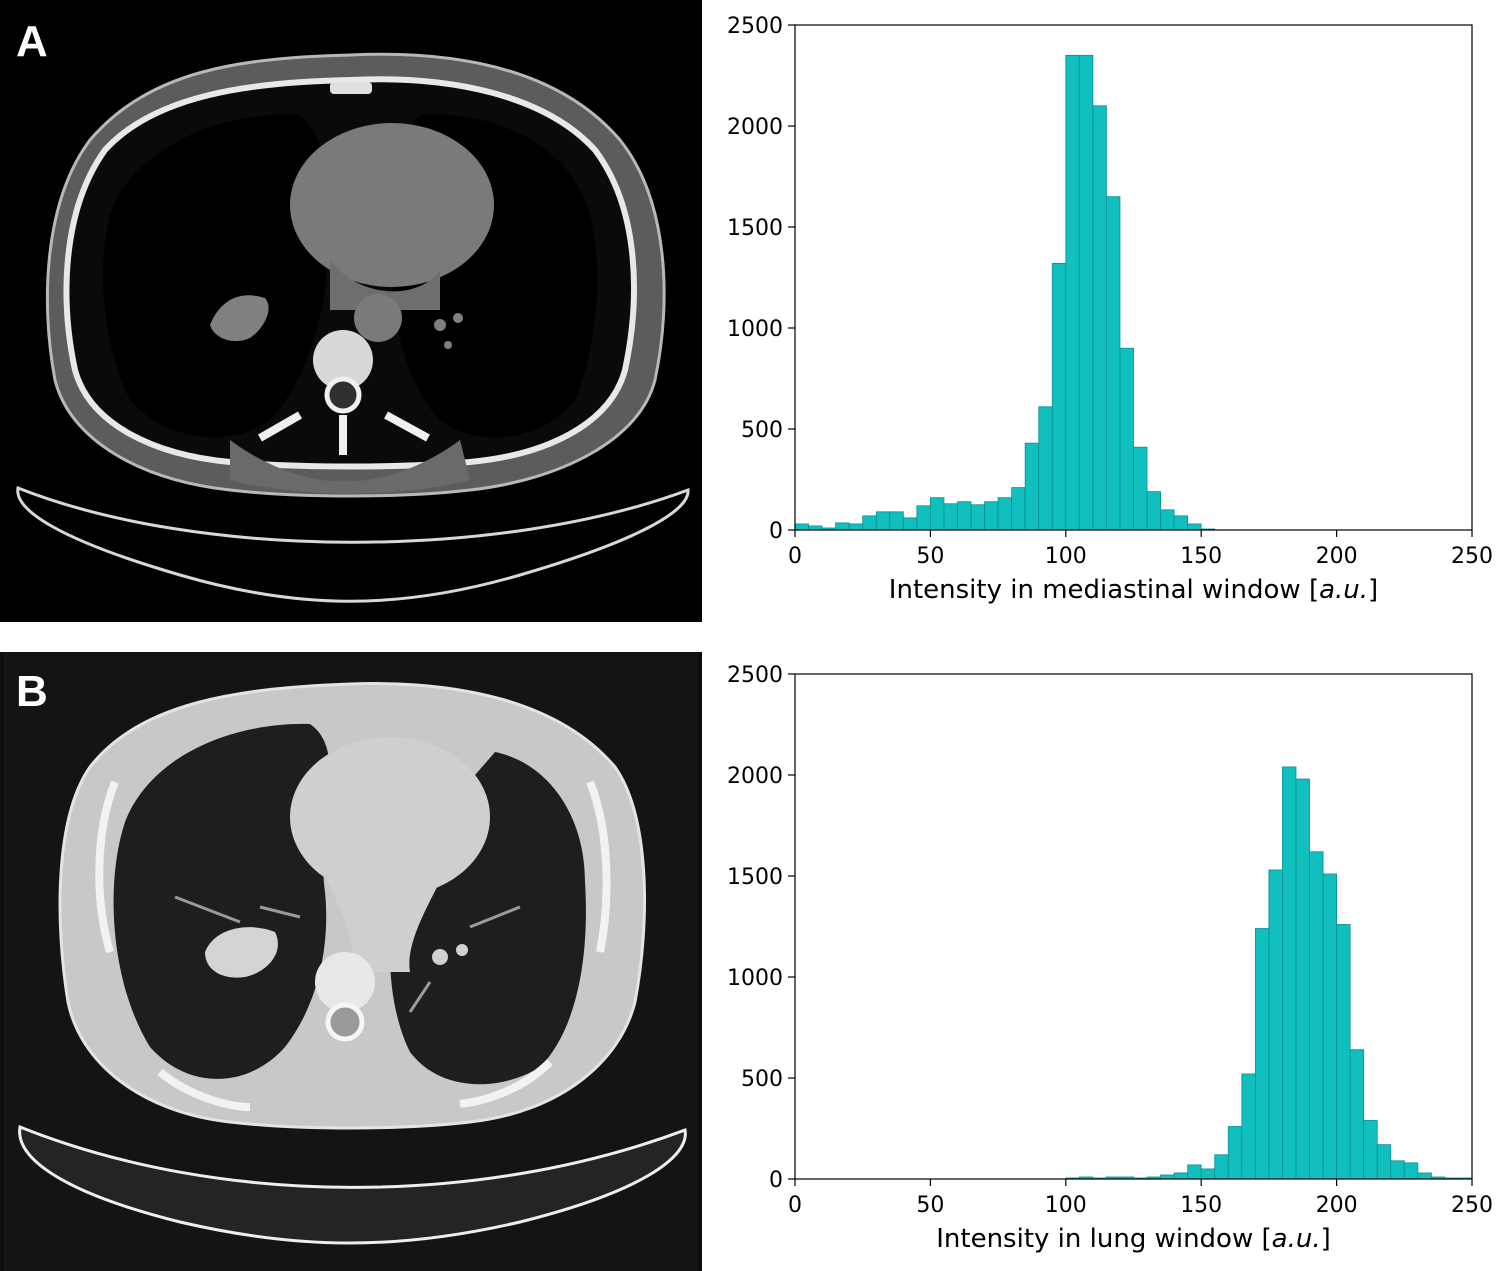 The image size is (1500, 1271). What do you see at coordinates (1133, 590) in the screenshot?
I see `x-axis-label: Intensity in mediastinal window [a.u.]` at bounding box center [1133, 590].